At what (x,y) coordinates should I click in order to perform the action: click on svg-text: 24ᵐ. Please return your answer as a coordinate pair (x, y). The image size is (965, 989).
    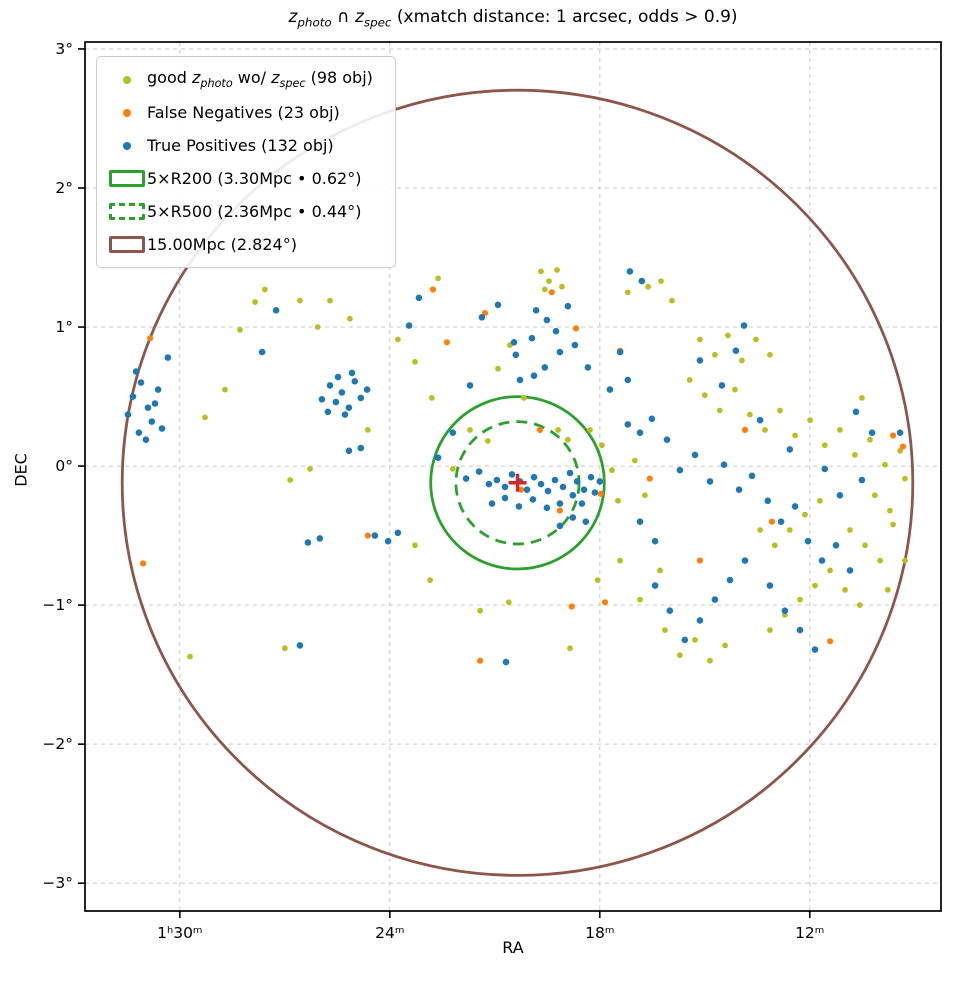
    Looking at the image, I should click on (389, 933).